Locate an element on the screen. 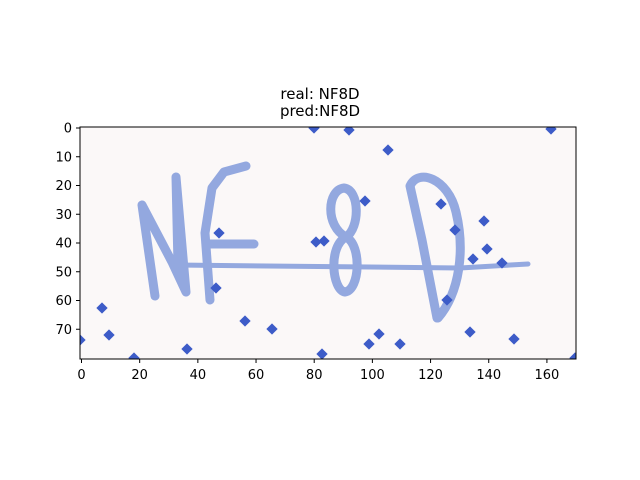  y-tick-label: 40 is located at coordinates (63, 244).